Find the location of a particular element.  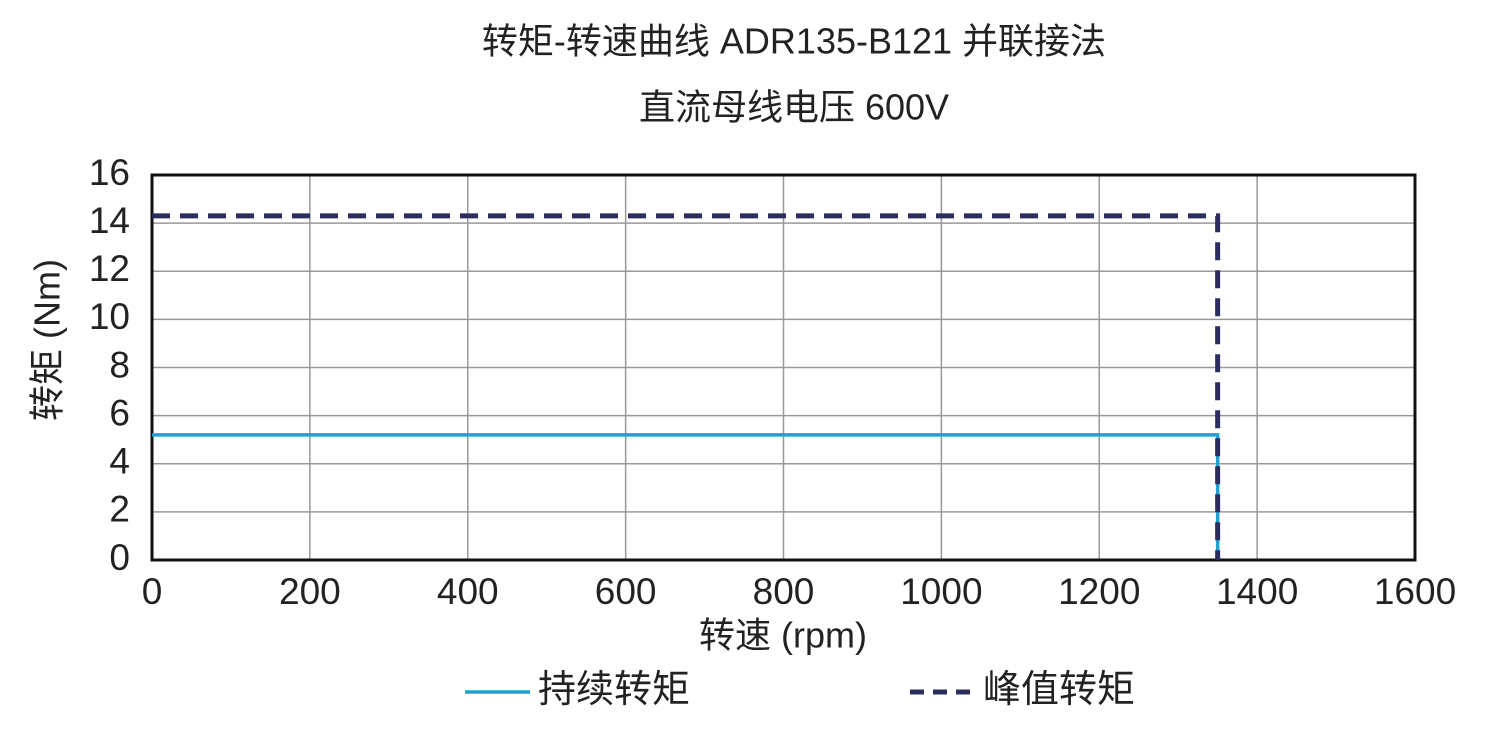

y-tick-label: 12 is located at coordinates (109, 268).